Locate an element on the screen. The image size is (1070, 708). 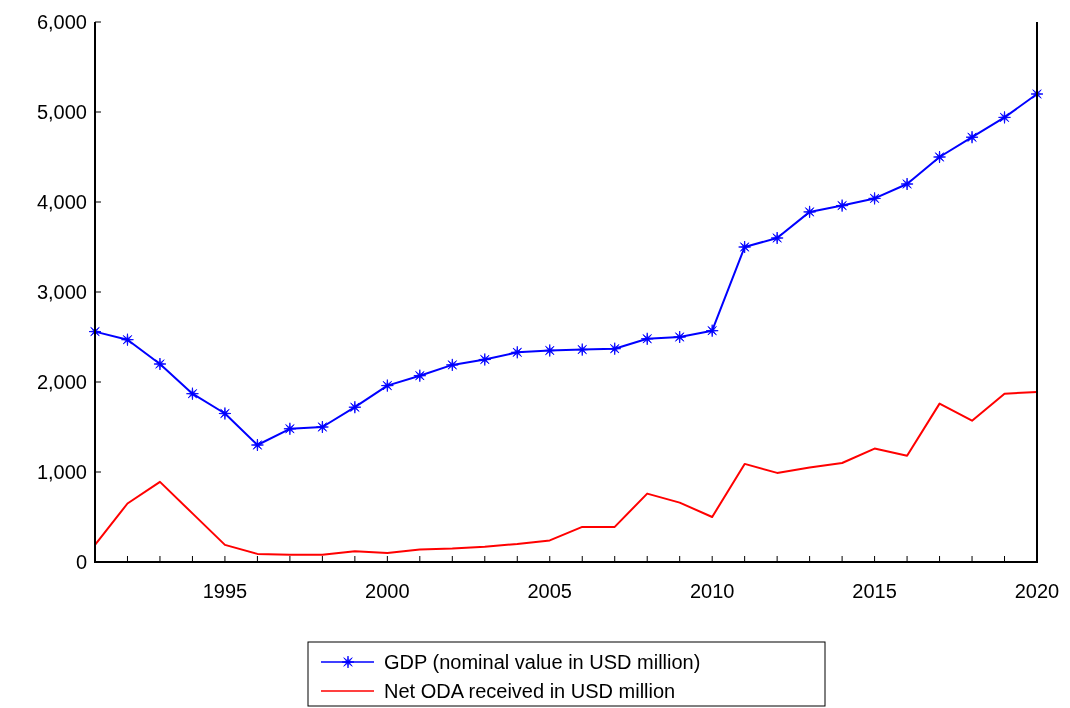
y-tick-label: 6,000 is located at coordinates (61, 22).